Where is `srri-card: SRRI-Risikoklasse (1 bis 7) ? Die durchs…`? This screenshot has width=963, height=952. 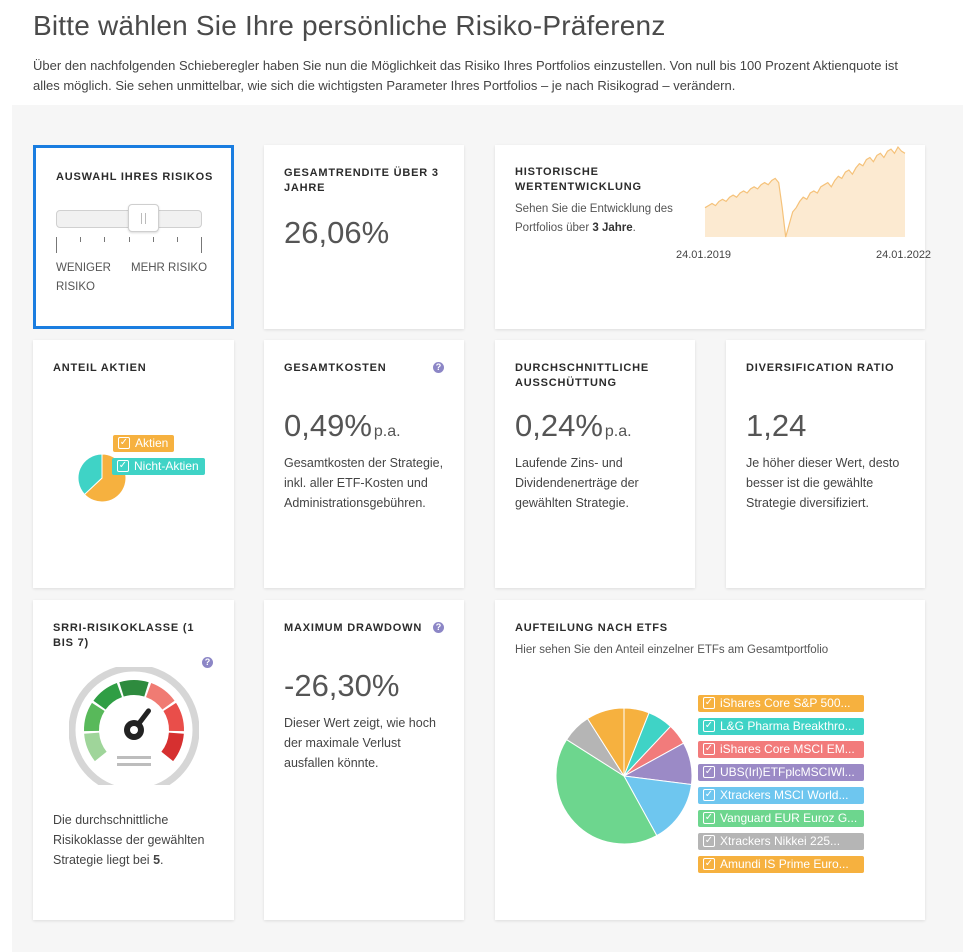 srri-card: SRRI-Risikoklasse (1 bis 7) ? Die durchs… is located at coordinates (133, 760).